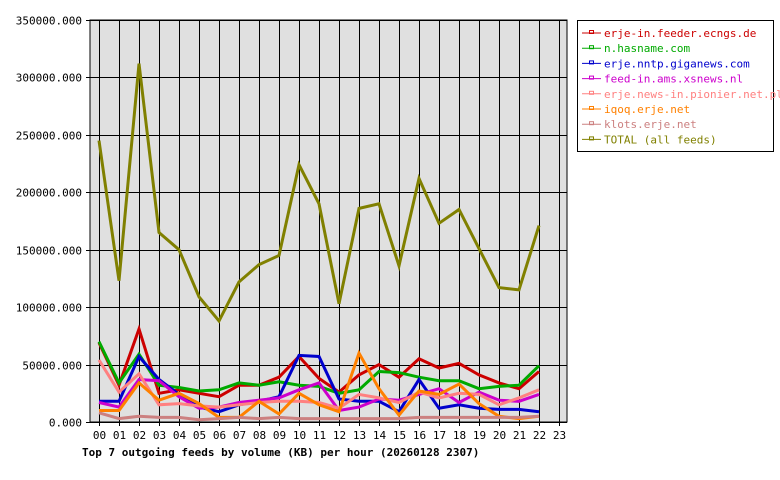  I want to click on legend-item: n.hasname.com, so click(636, 48).